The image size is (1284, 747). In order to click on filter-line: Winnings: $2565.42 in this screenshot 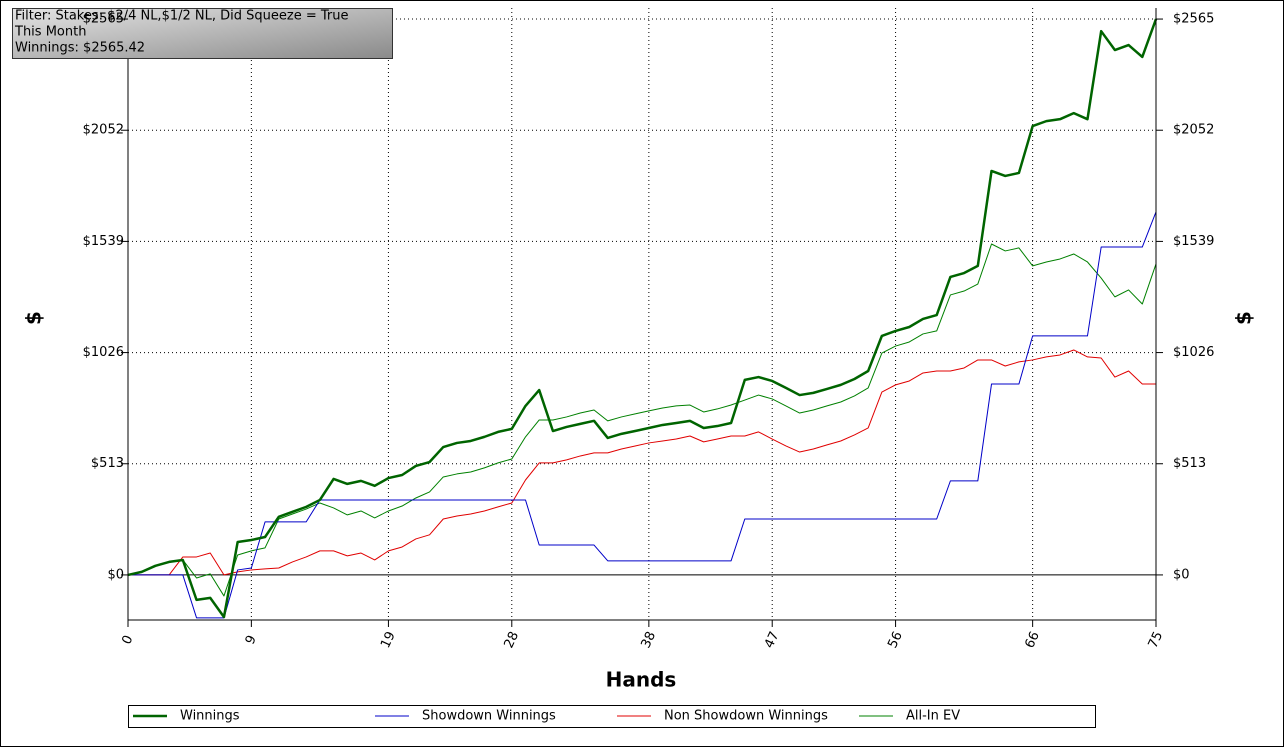, I will do `click(80, 48)`.